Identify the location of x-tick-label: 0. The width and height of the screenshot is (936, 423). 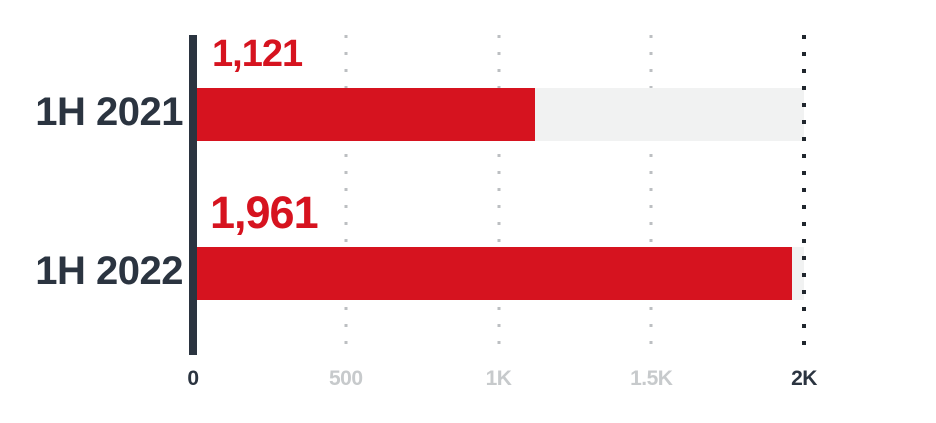
(193, 378).